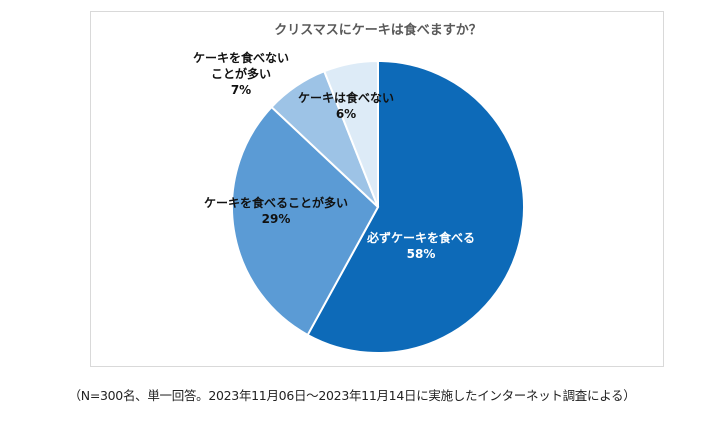  I want to click on slice-label: ケーキを食べないことが多い 7%, so click(241, 73).